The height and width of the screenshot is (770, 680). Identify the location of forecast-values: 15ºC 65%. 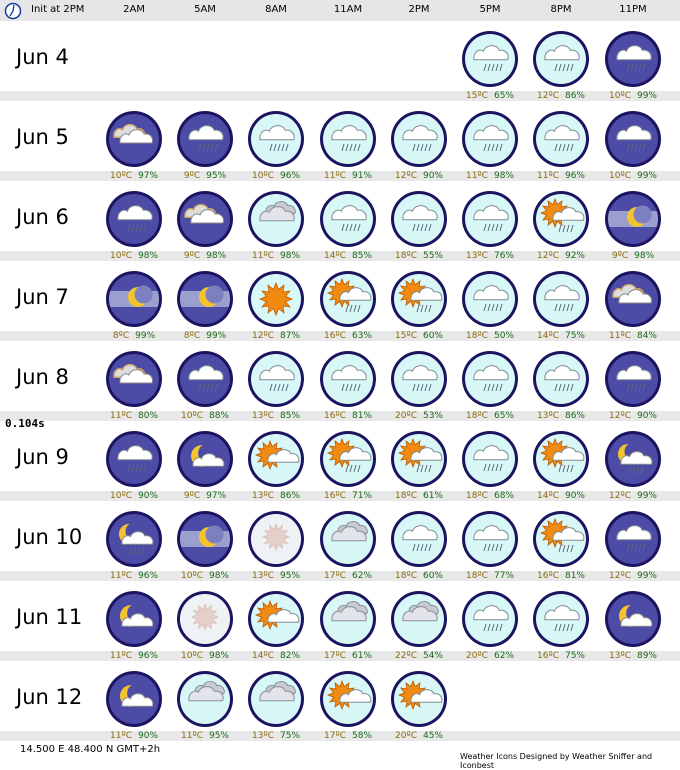
(490, 96).